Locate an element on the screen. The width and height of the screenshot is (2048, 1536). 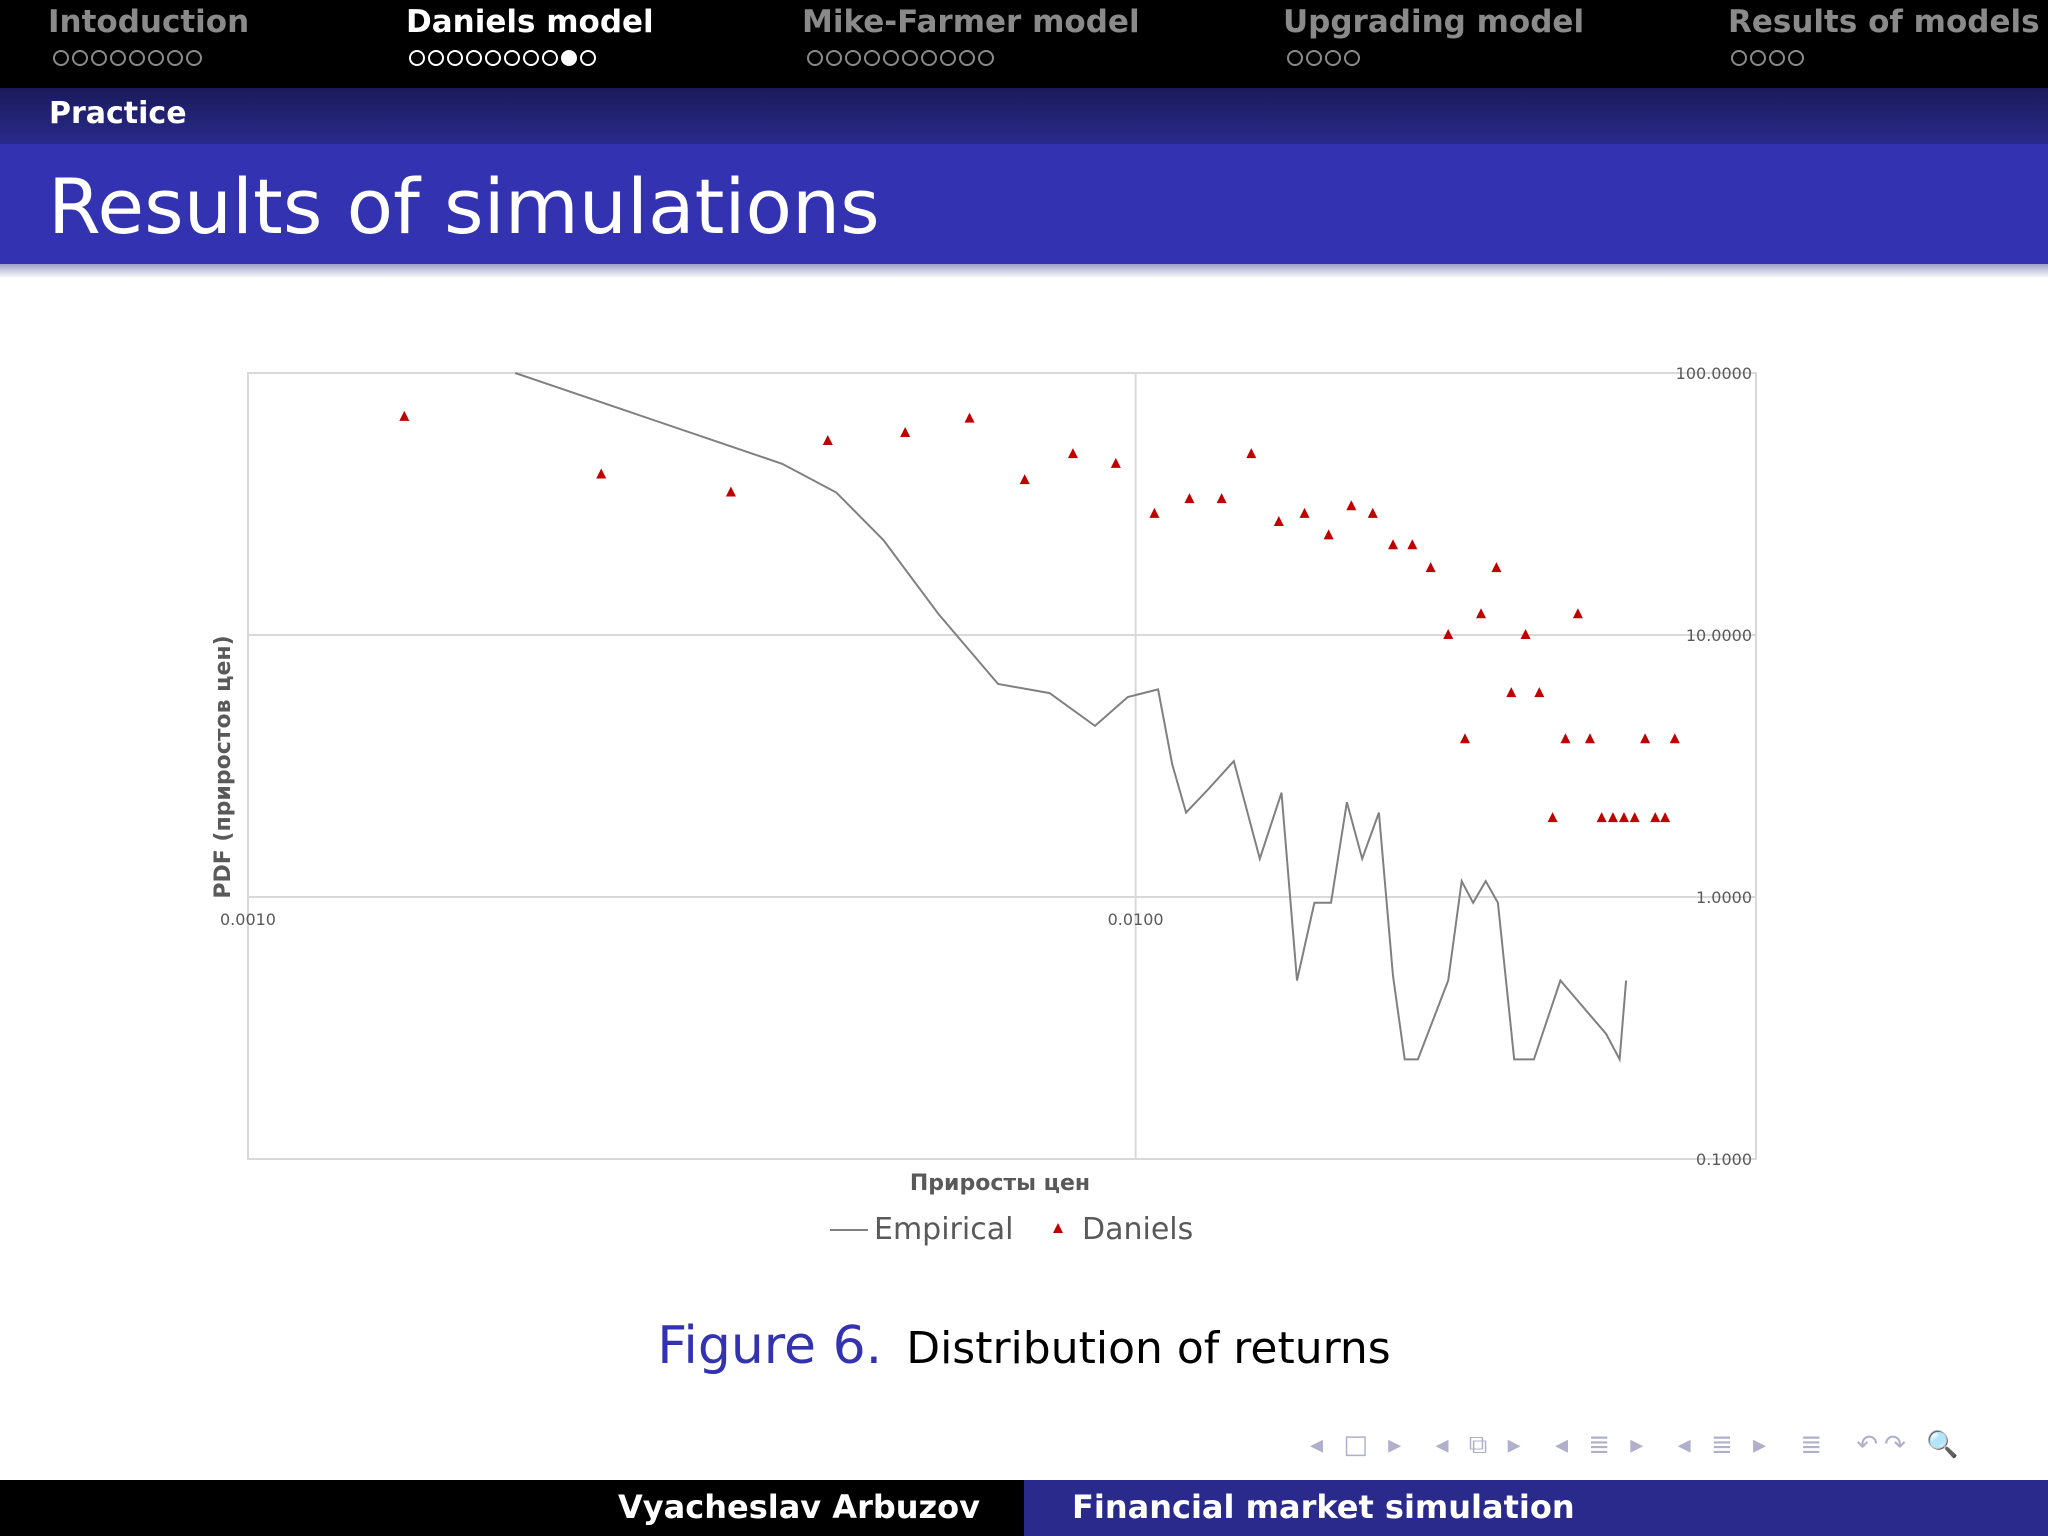
subsection-bar: Practice is located at coordinates (1024, 116).